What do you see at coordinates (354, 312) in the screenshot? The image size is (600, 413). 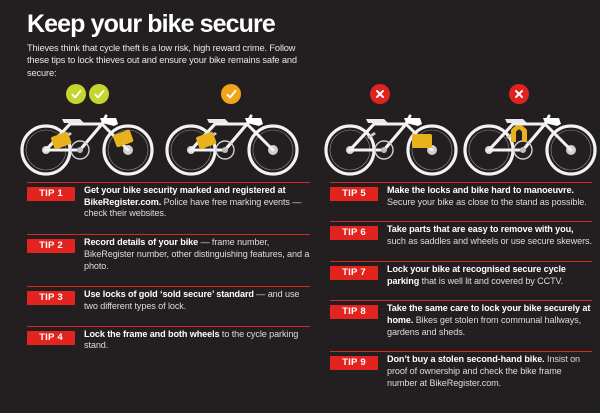 I see `tip-badge: TIP 8` at bounding box center [354, 312].